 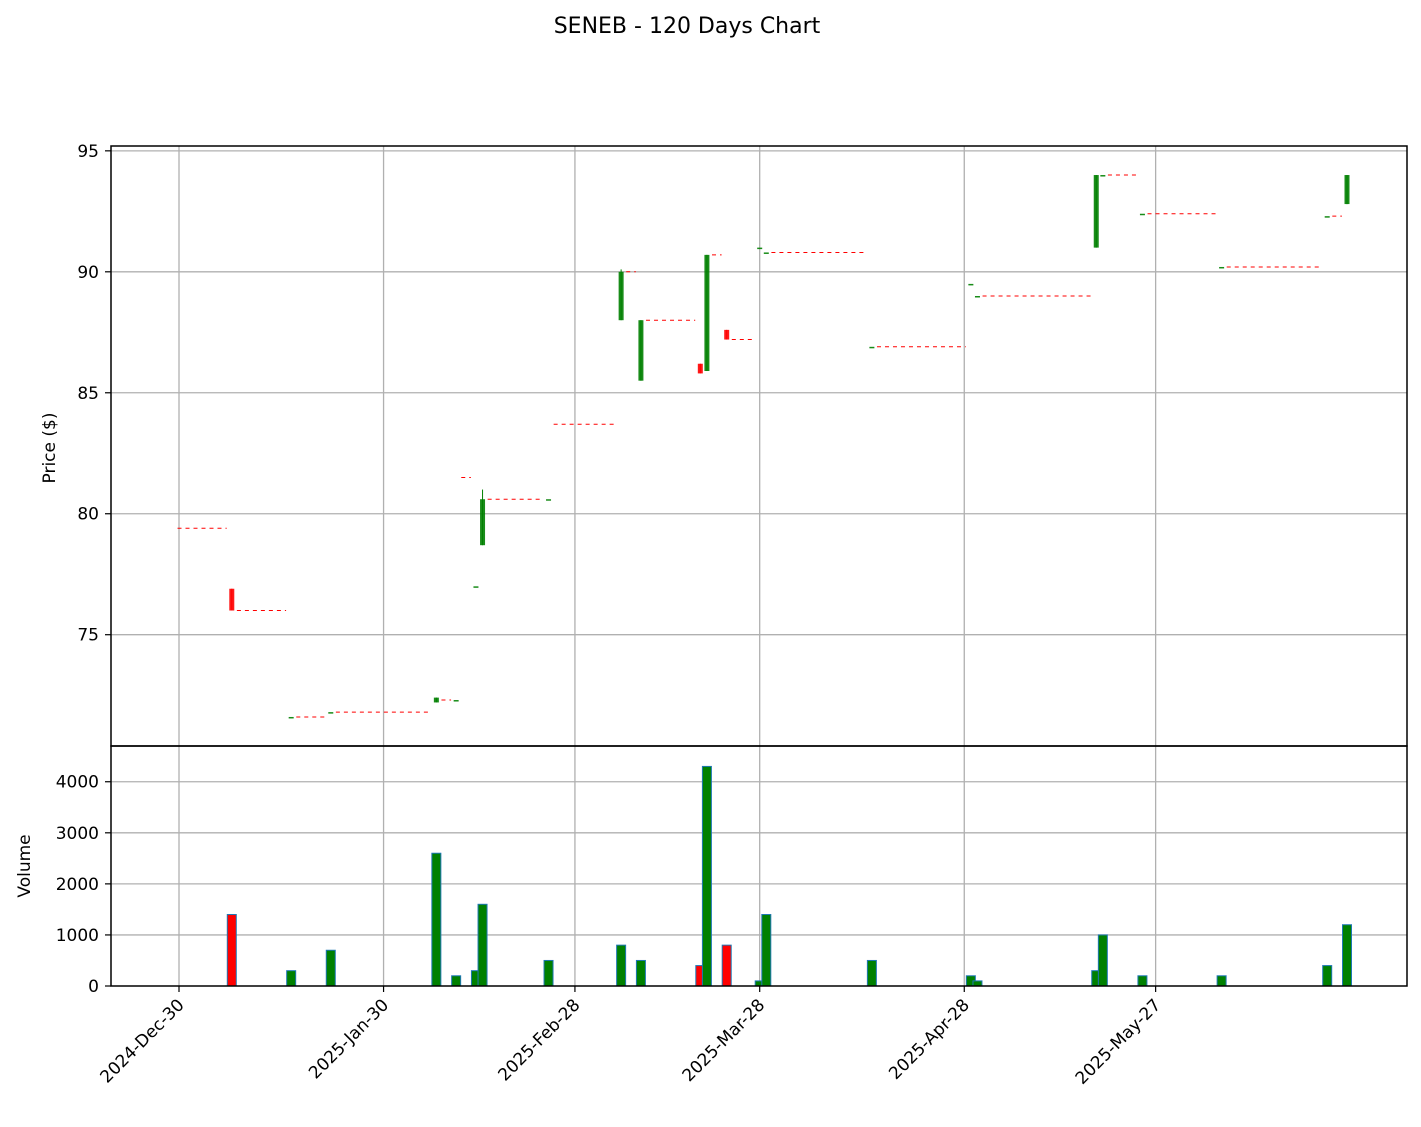 I want to click on x-tick-label: 2025-Apr-28, so click(x=929, y=1039).